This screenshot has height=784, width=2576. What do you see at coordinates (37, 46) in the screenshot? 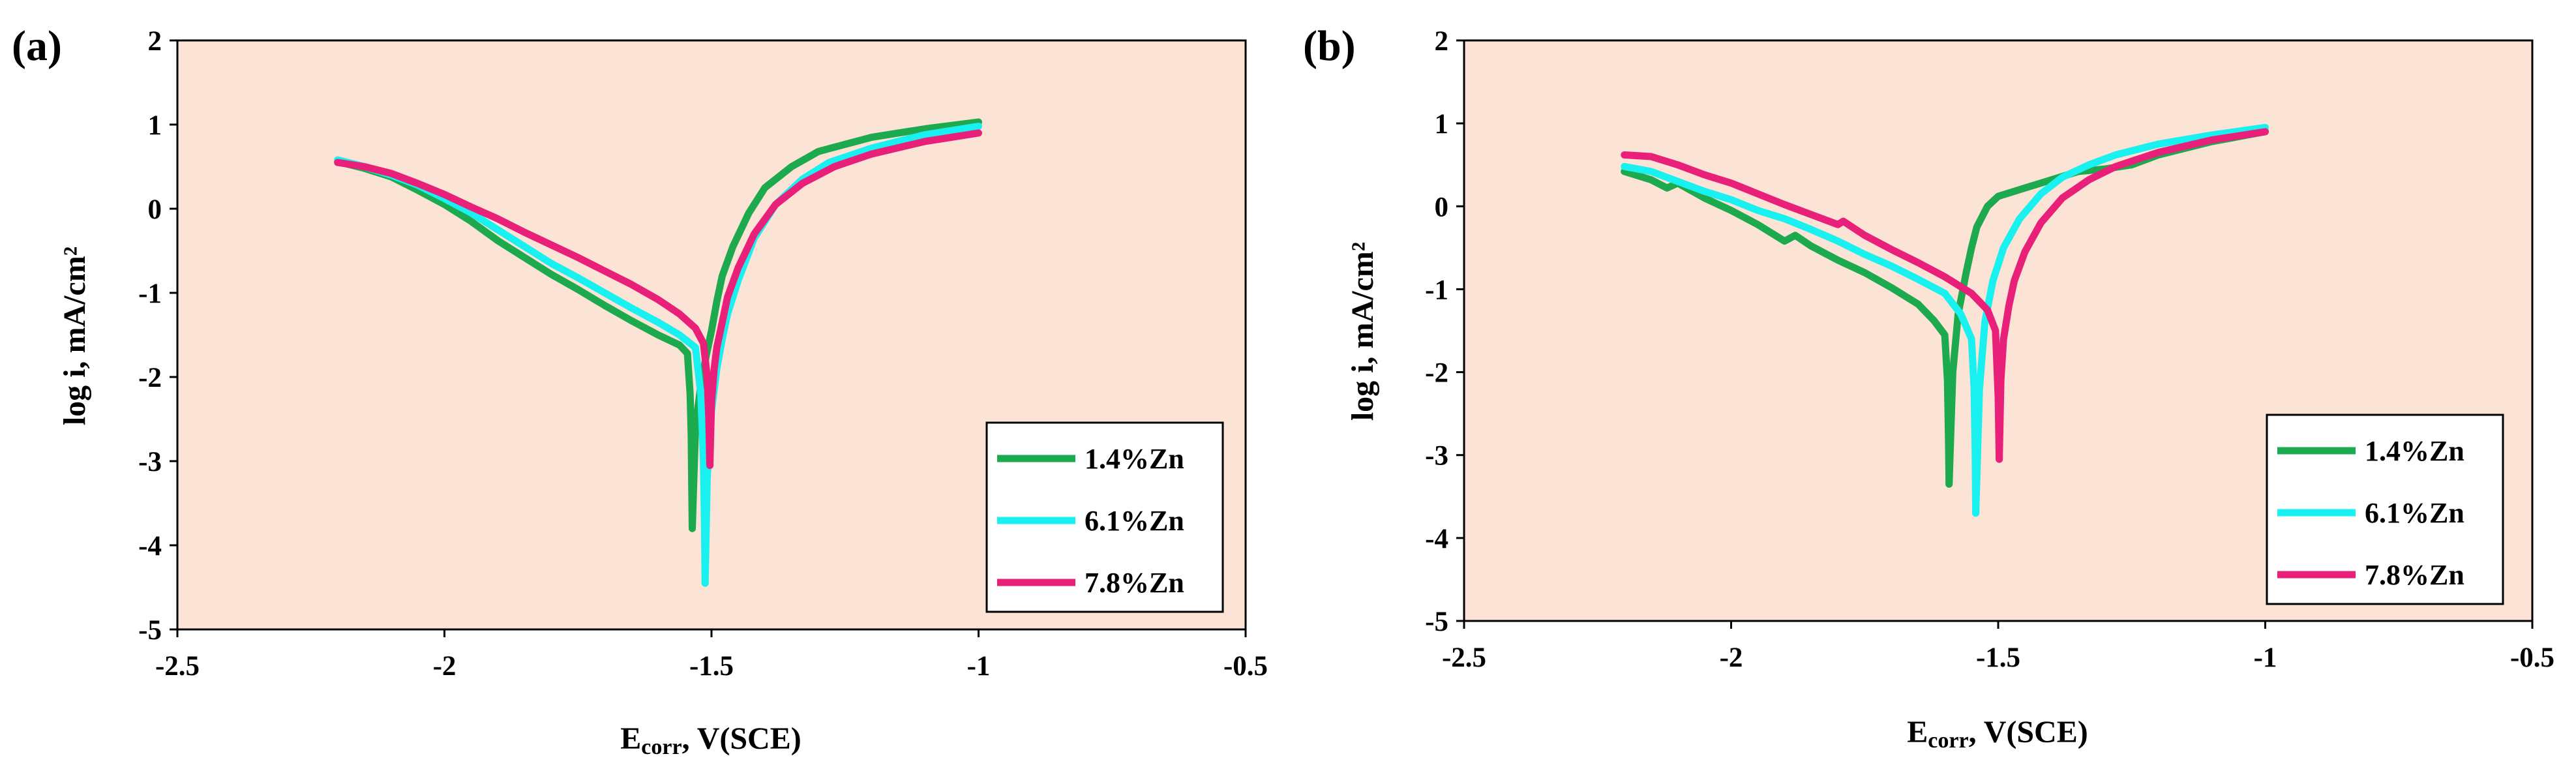
I see `panel-a-label: (a)` at bounding box center [37, 46].